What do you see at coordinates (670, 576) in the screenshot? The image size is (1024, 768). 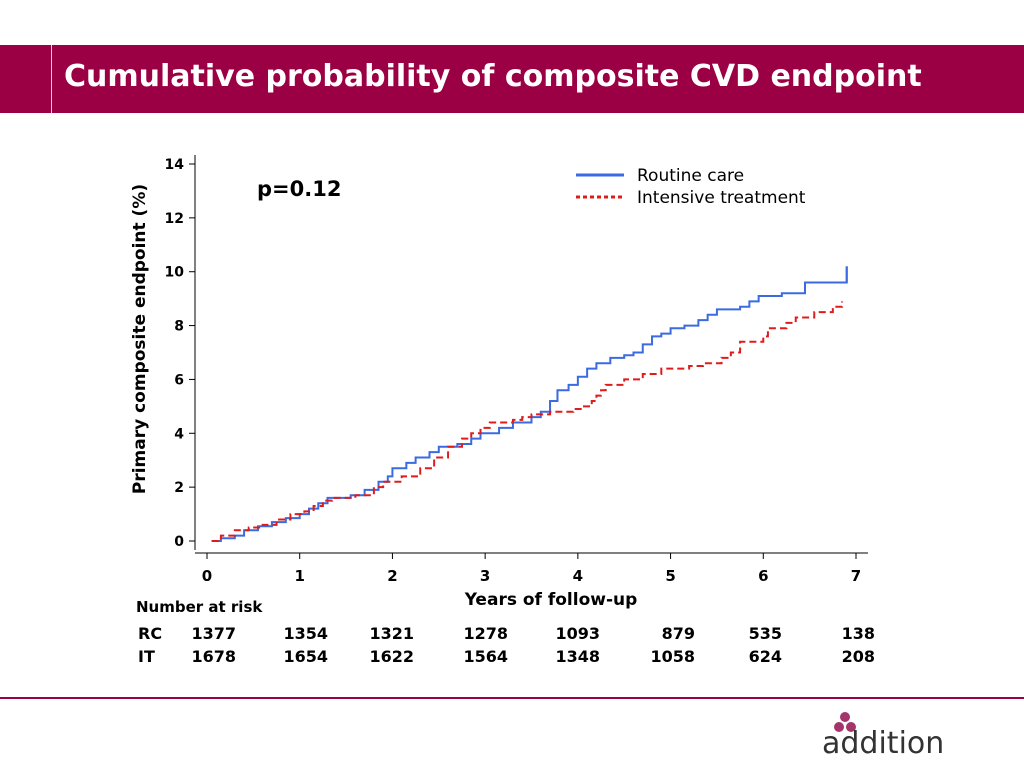 I see `x-tick-label: 5` at bounding box center [670, 576].